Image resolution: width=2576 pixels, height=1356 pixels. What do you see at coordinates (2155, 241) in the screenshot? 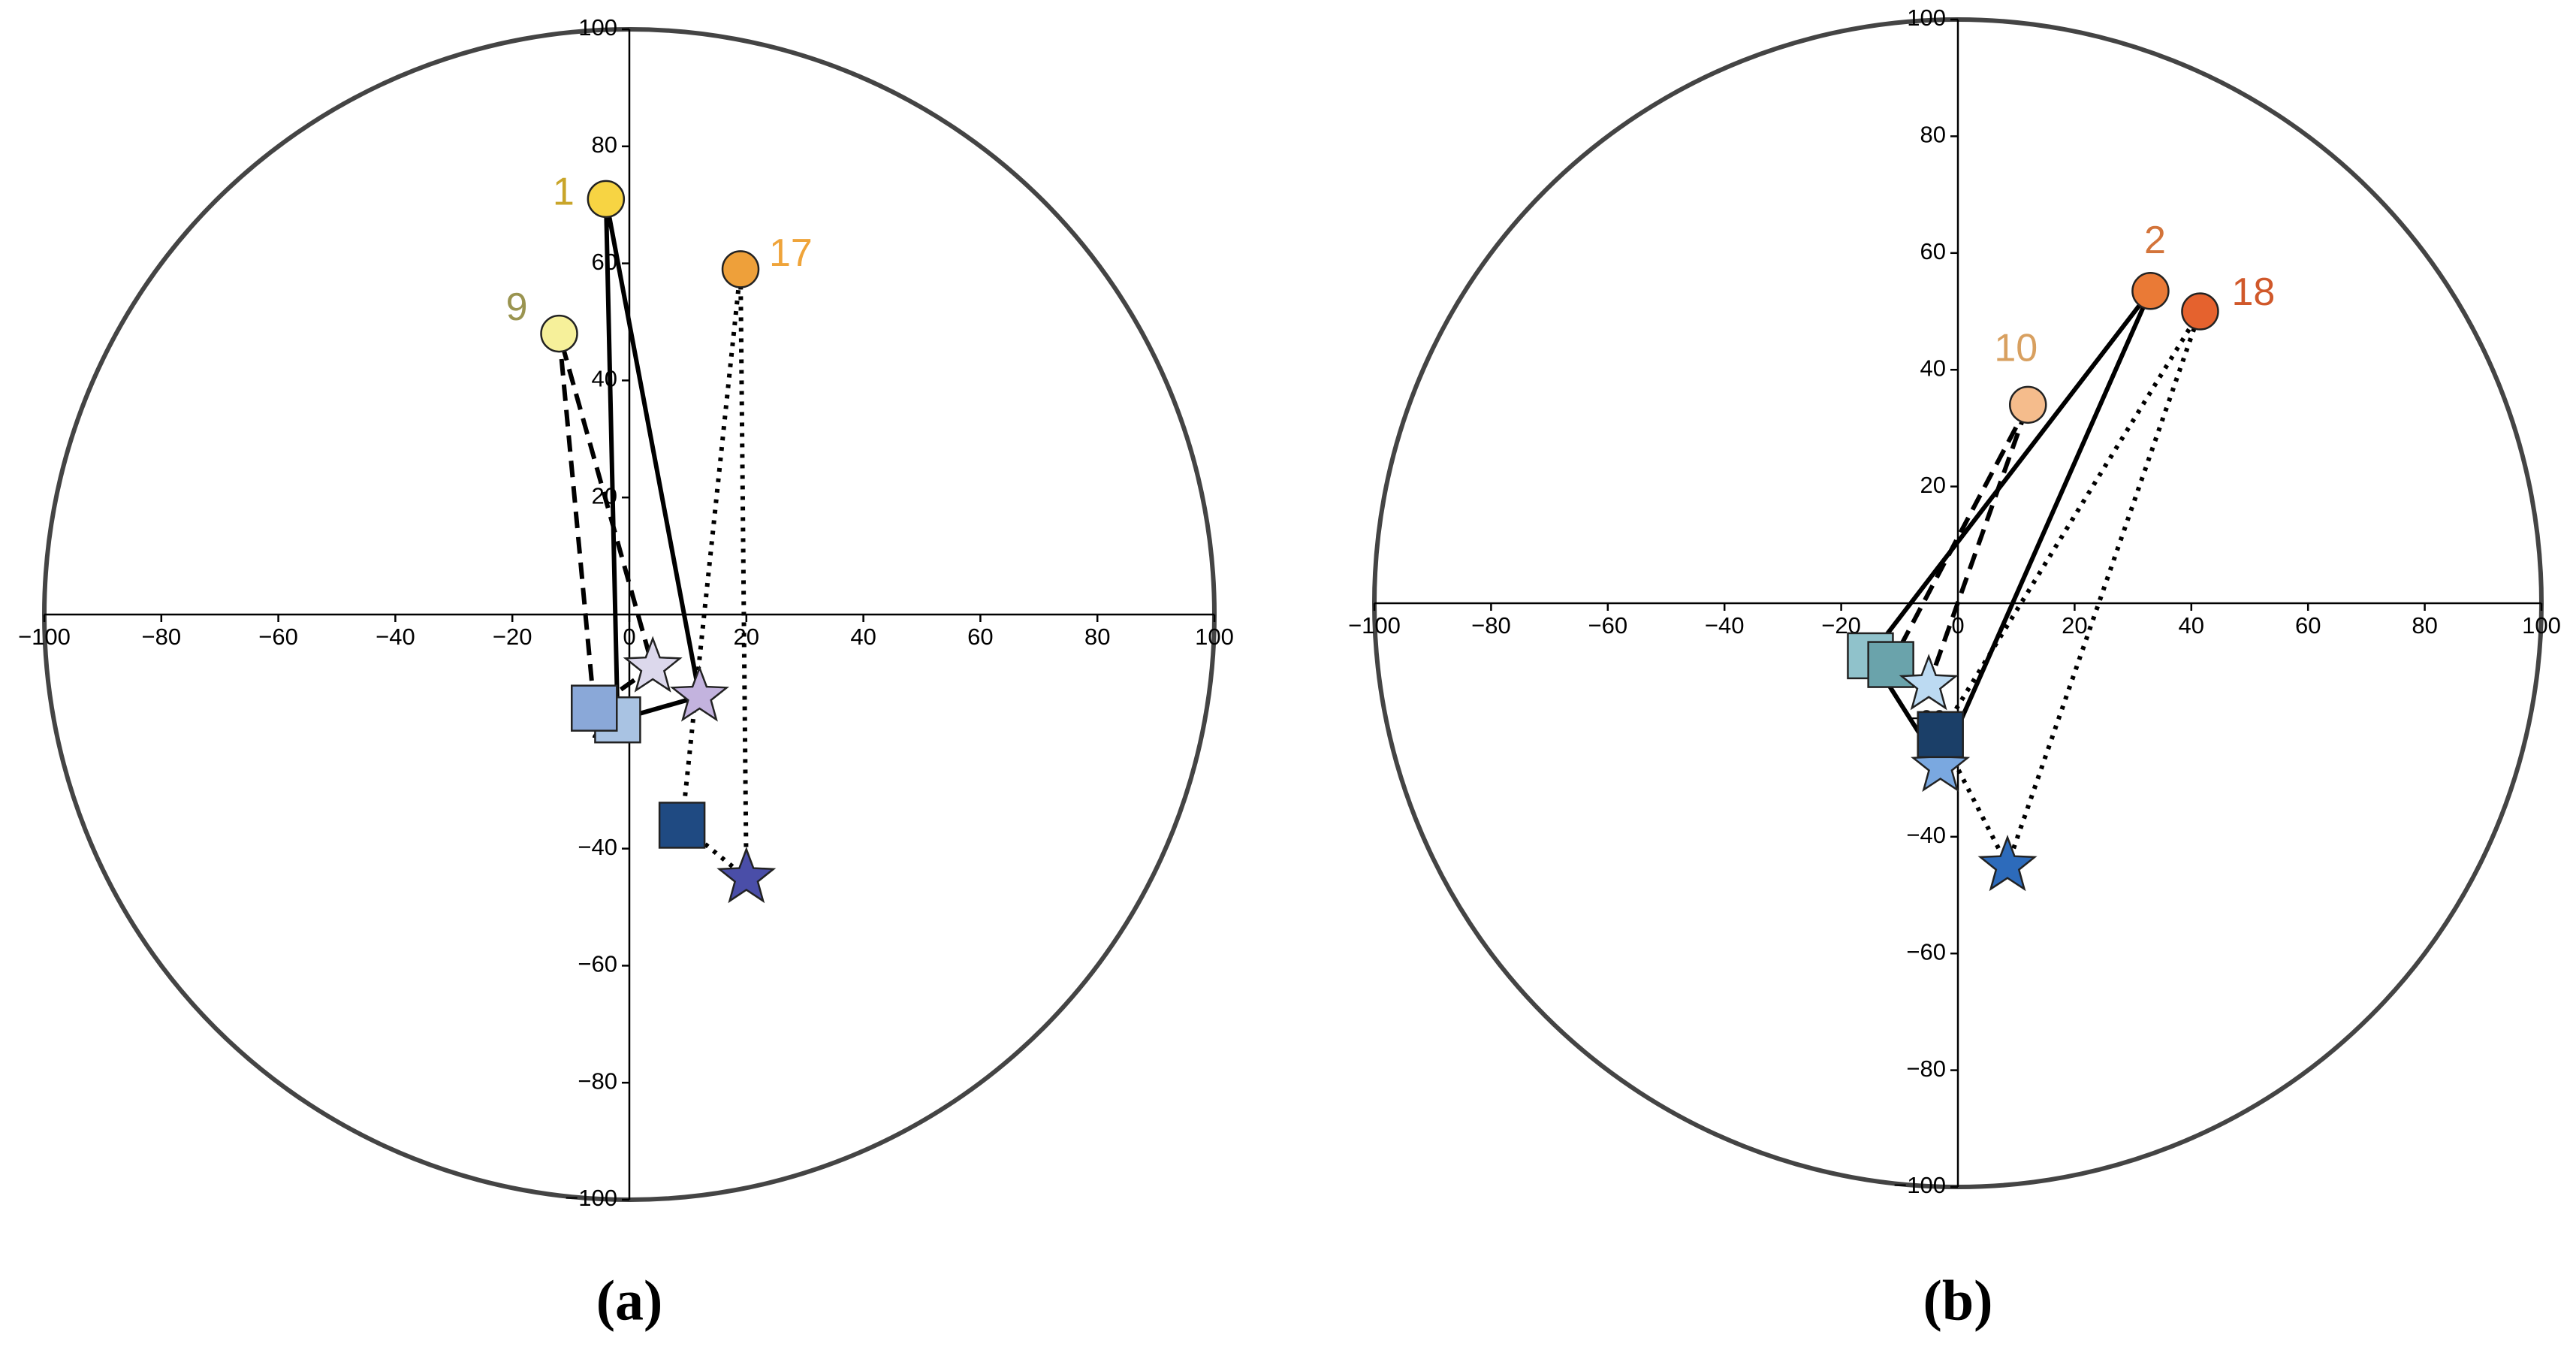
I see `point-label: 2` at bounding box center [2155, 241].